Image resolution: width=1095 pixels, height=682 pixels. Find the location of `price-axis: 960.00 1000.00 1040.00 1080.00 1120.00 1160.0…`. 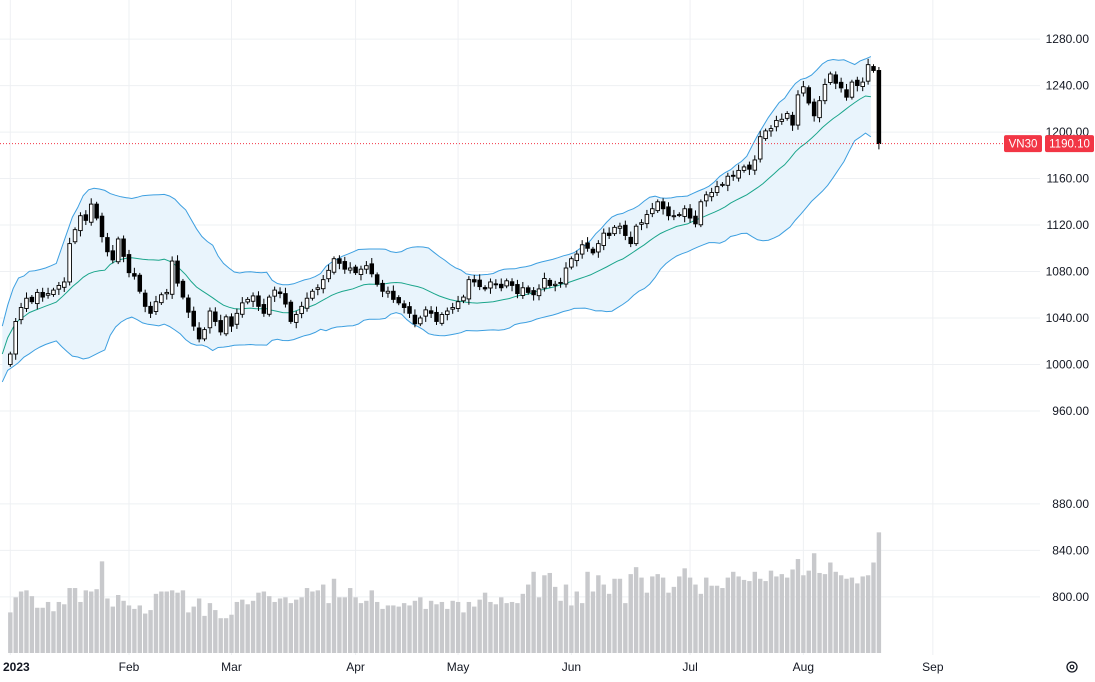

price-axis: 960.00 1000.00 1040.00 1080.00 1120.00 1160.0… is located at coordinates (1068, 302).